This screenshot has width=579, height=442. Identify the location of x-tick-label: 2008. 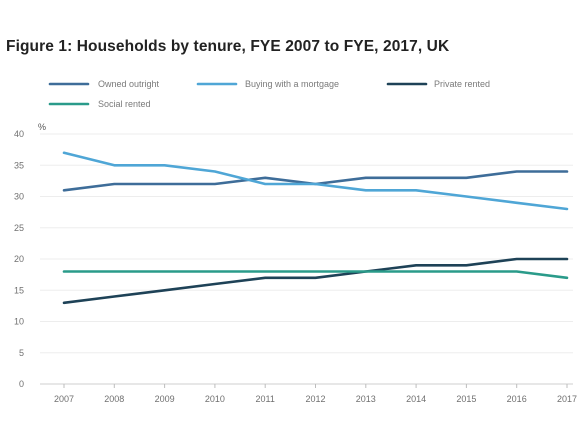
(114, 399).